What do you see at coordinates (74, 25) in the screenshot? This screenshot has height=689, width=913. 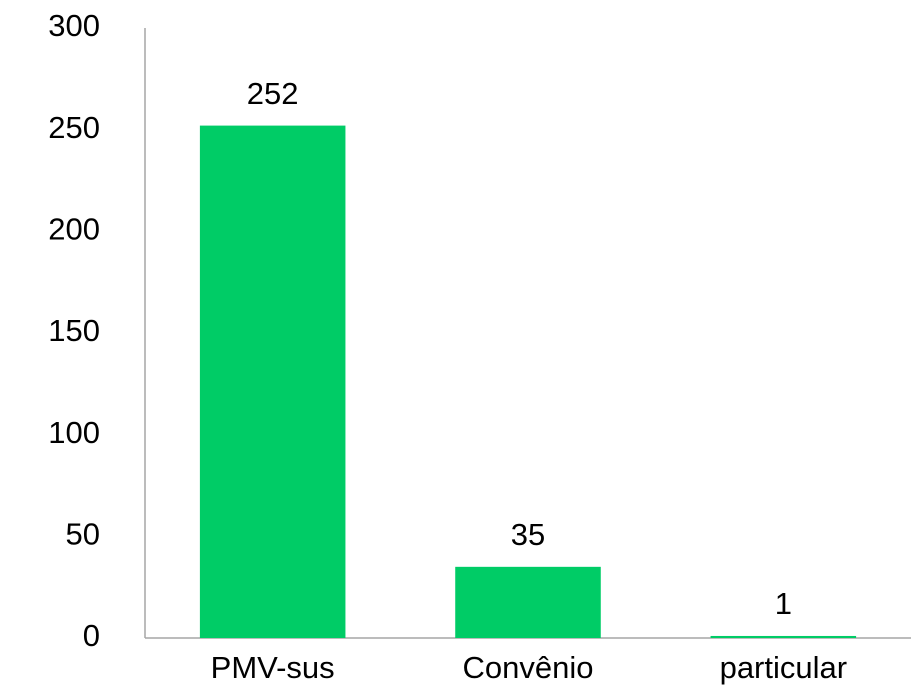 I see `y-tick-label: 300` at bounding box center [74, 25].